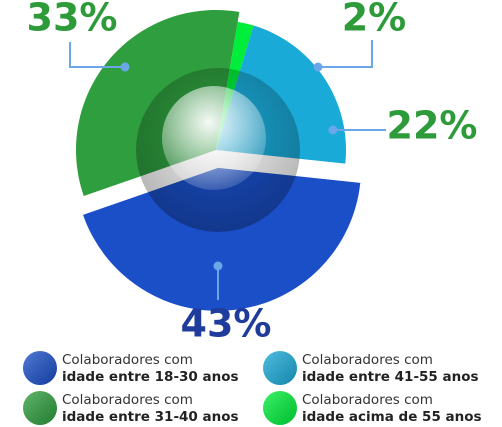 The image size is (502, 427). I want to click on center-highlight, so click(214, 138).